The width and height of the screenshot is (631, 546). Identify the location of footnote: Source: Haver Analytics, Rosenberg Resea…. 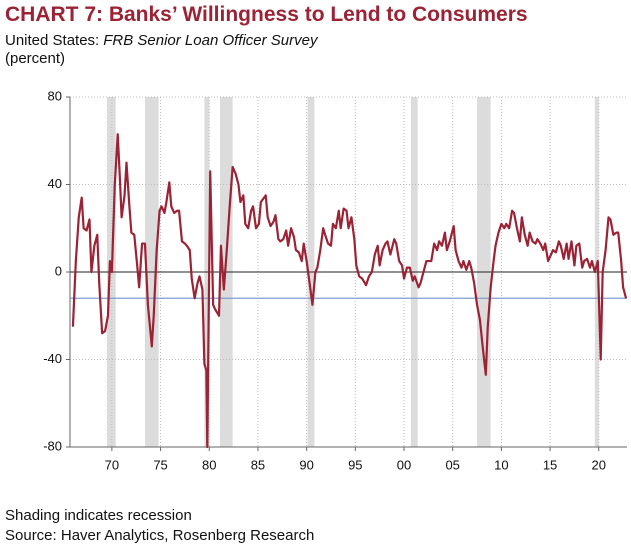
(160, 535).